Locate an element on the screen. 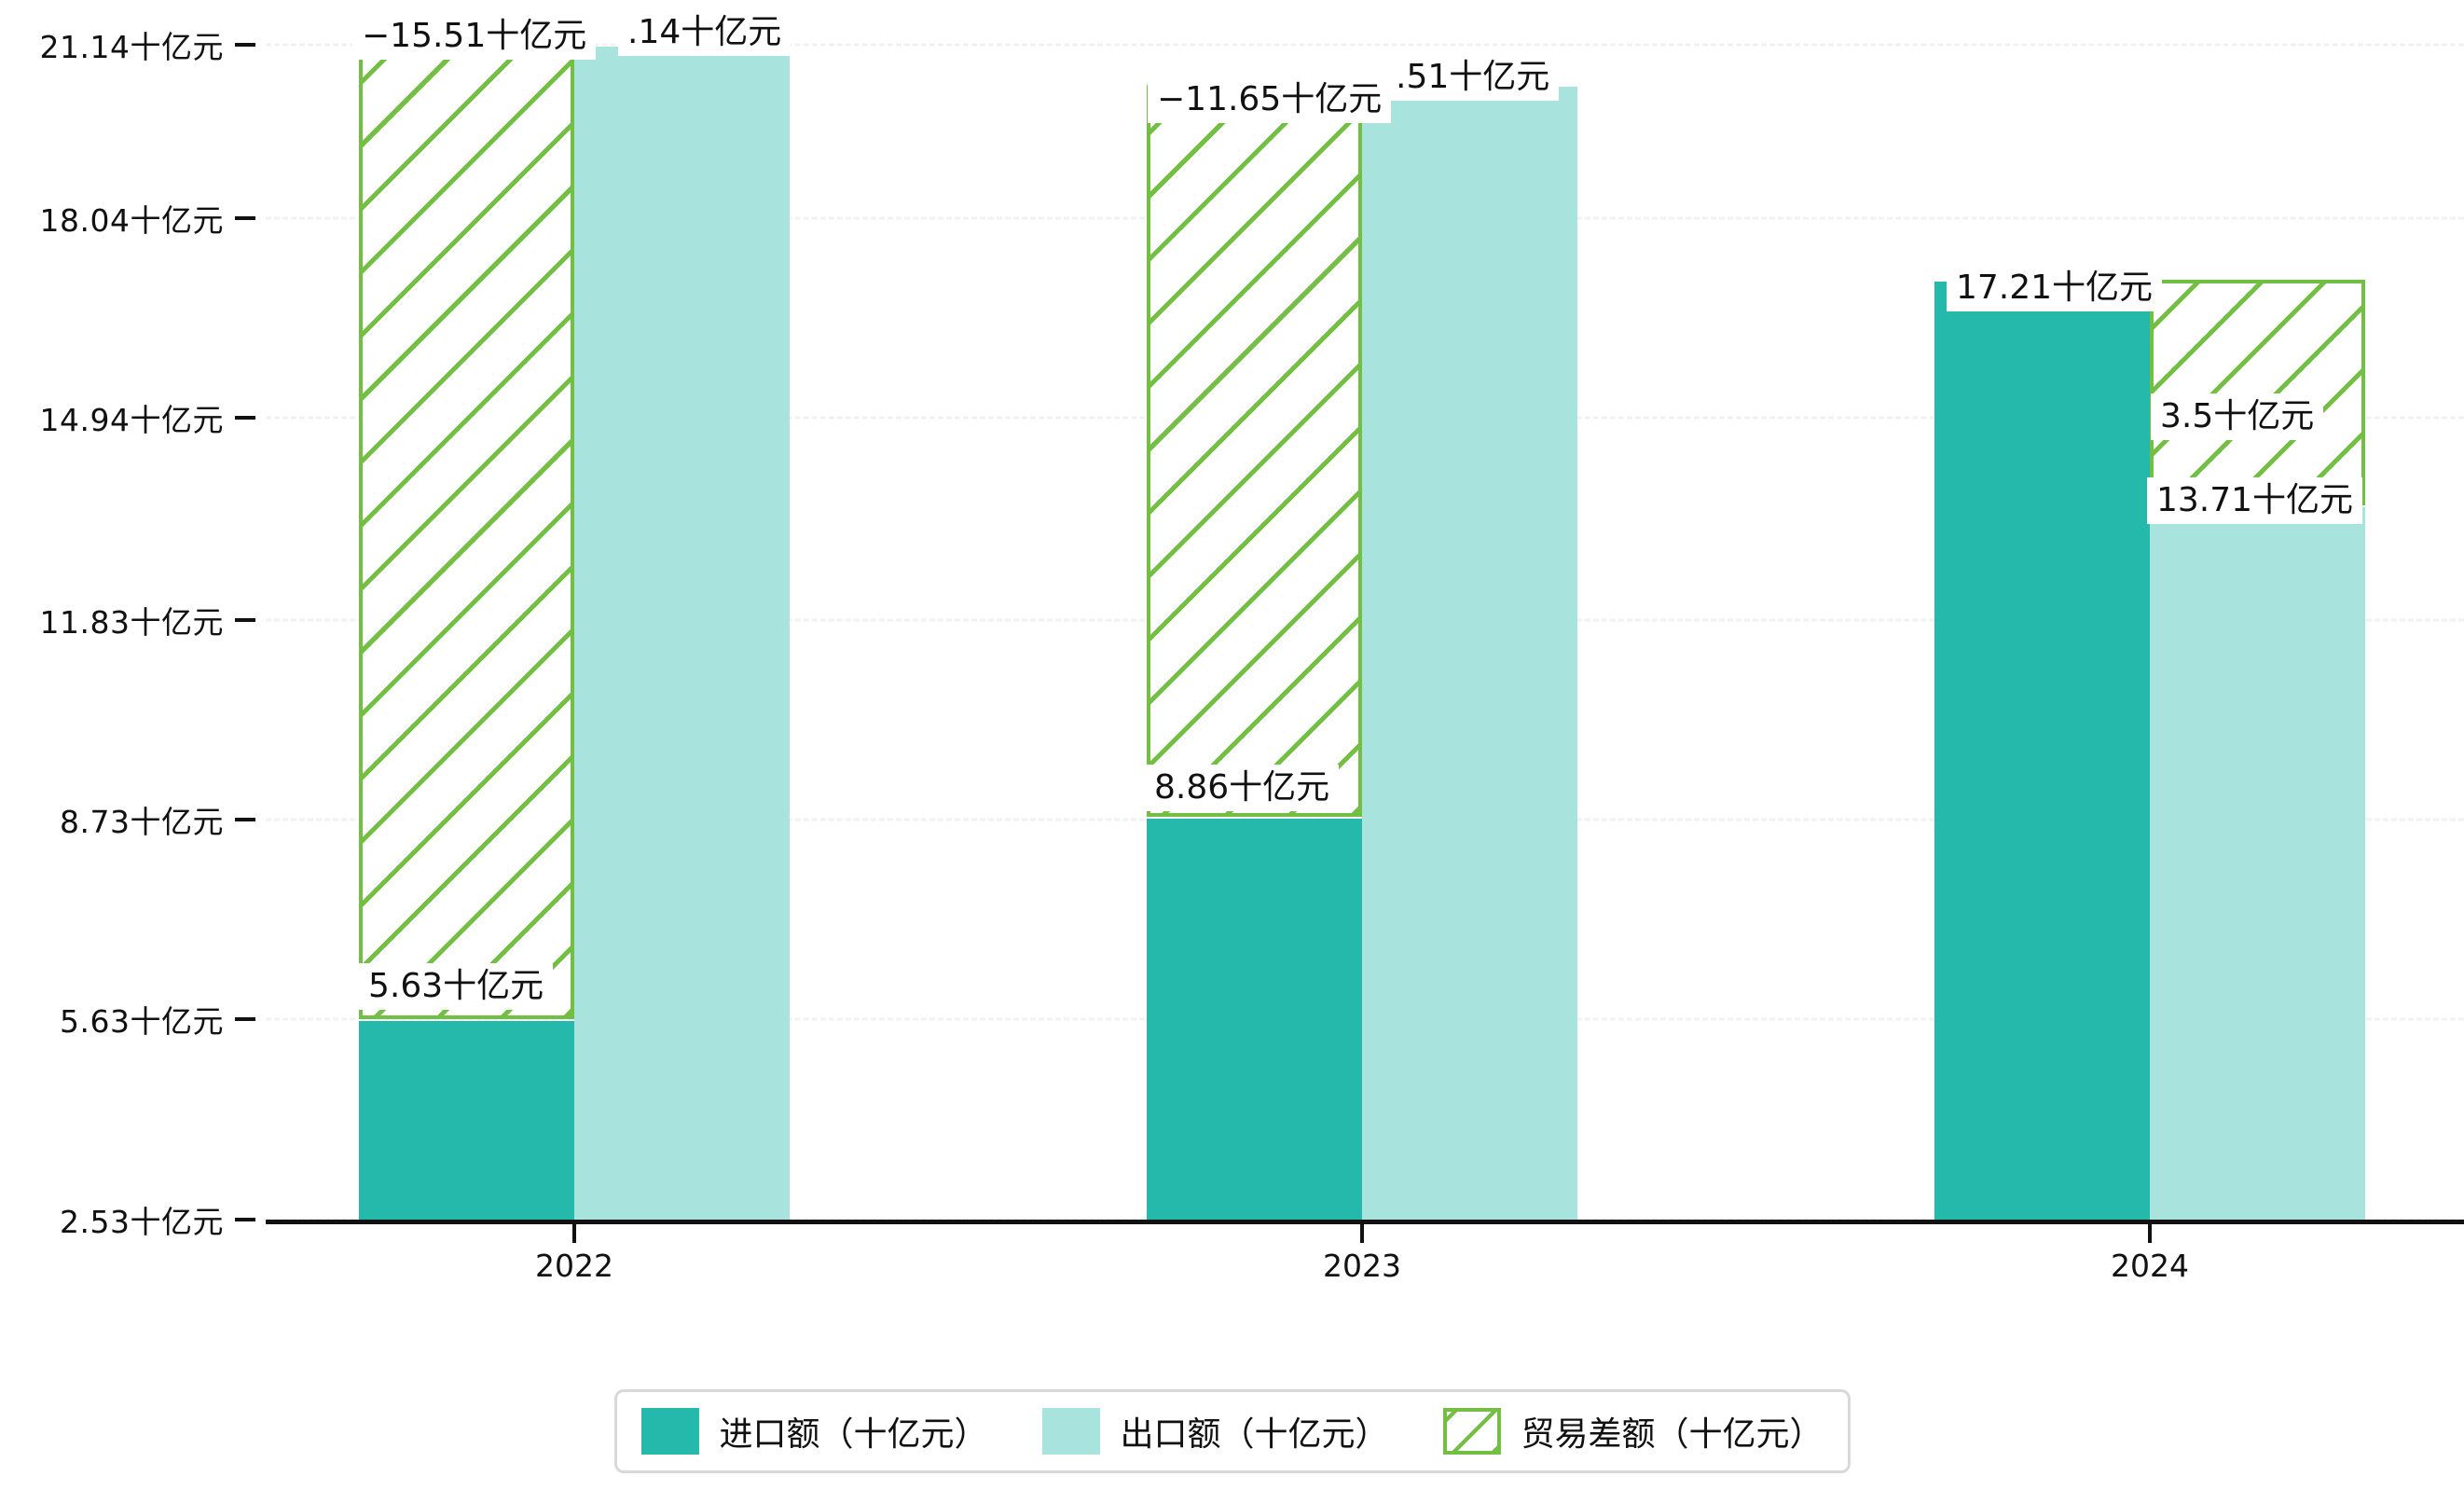 The height and width of the screenshot is (1490, 2464). bar-export-2023 is located at coordinates (1469, 654).